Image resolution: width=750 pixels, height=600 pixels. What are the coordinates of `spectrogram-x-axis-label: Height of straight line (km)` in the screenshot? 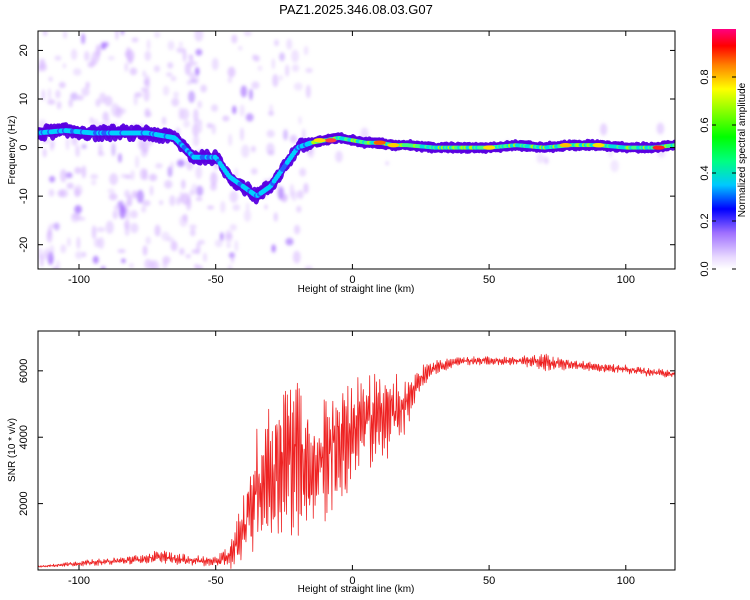 It's located at (356, 289).